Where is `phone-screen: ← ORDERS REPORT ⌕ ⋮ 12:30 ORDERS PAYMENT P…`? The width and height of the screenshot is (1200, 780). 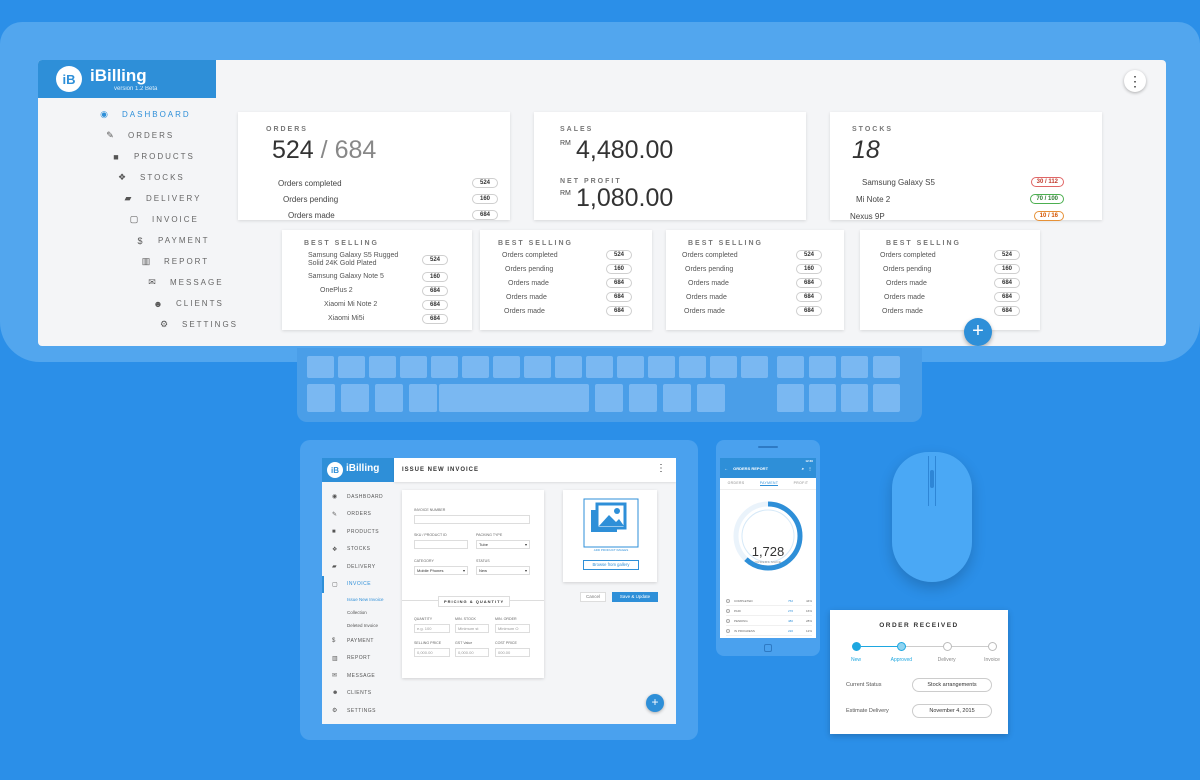
phone-screen: ← ORDERS REPORT ⌕ ⋮ 12:30 ORDERS PAYMENT P… is located at coordinates (768, 548).